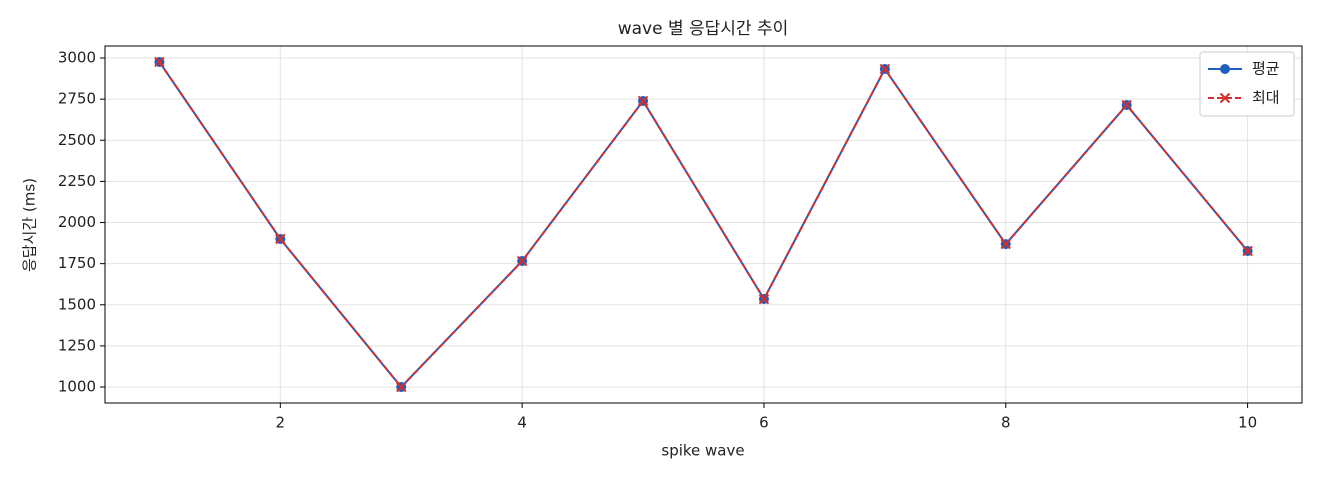 Image resolution: width=1320 pixels, height=480 pixels. I want to click on y-tick-label: 2000, so click(77, 222).